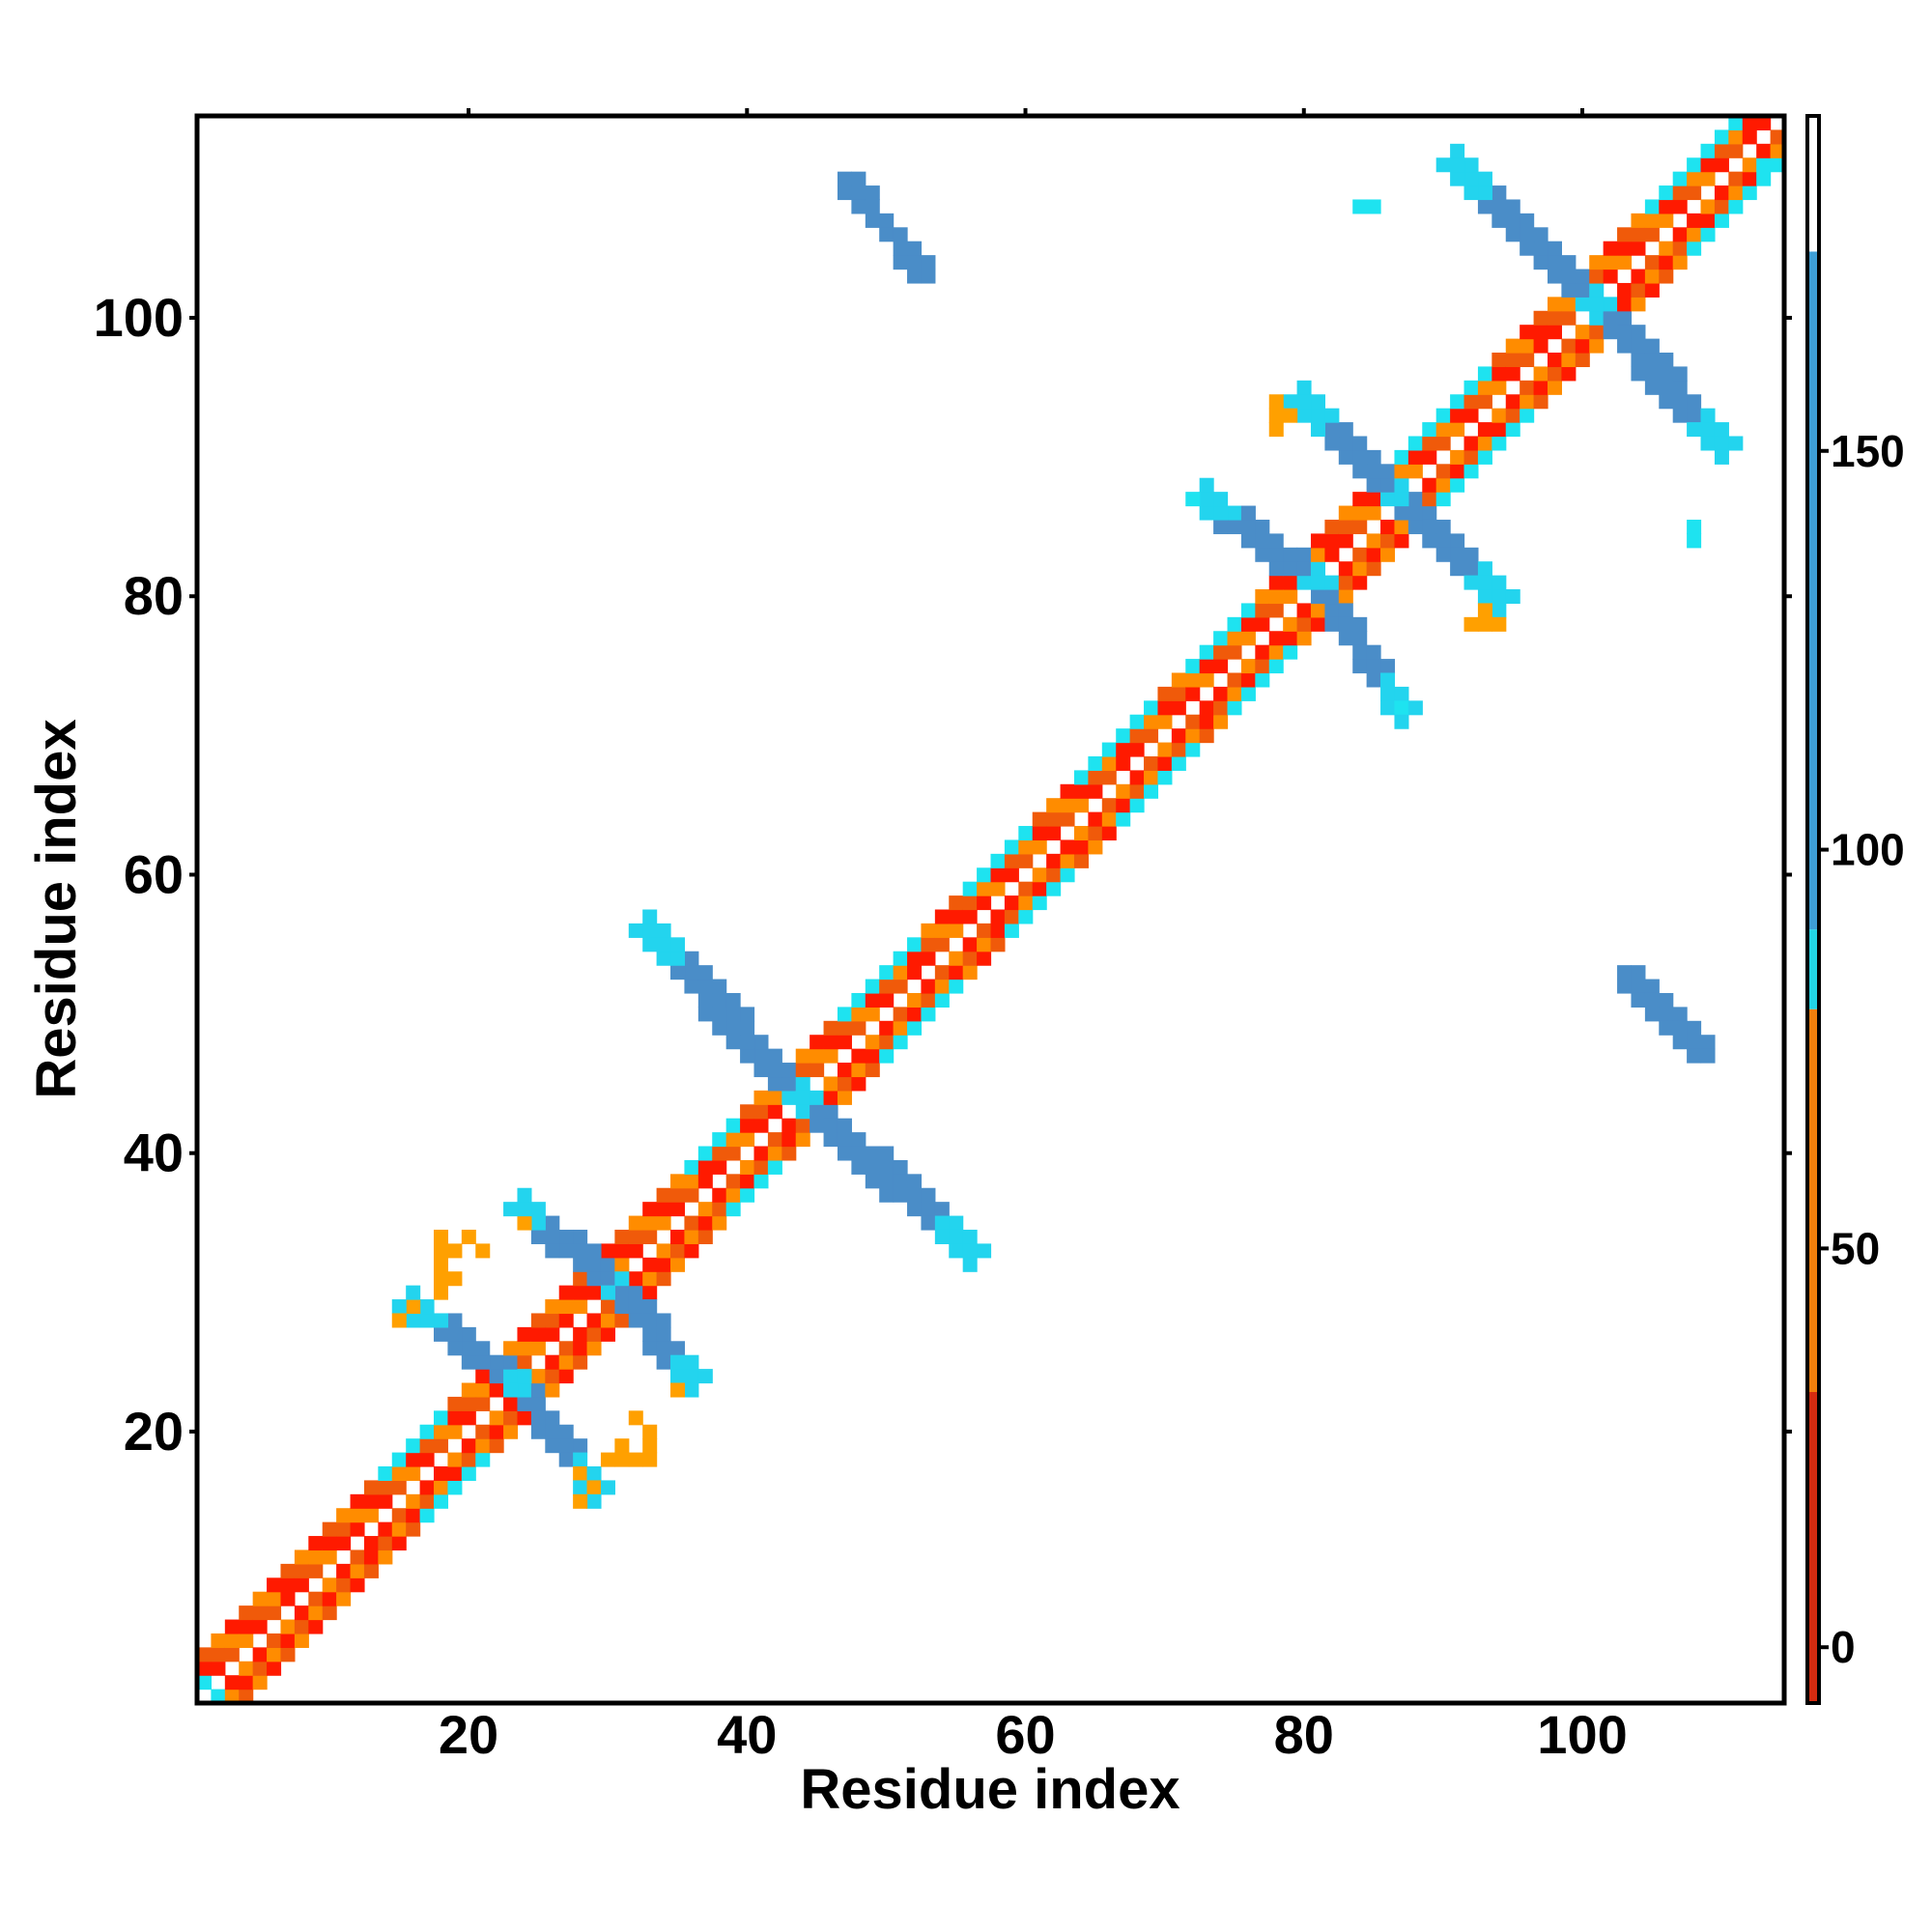 The width and height of the screenshot is (1932, 1932). Describe the element at coordinates (154, 1431) in the screenshot. I see `y-tick-label: 20` at that location.